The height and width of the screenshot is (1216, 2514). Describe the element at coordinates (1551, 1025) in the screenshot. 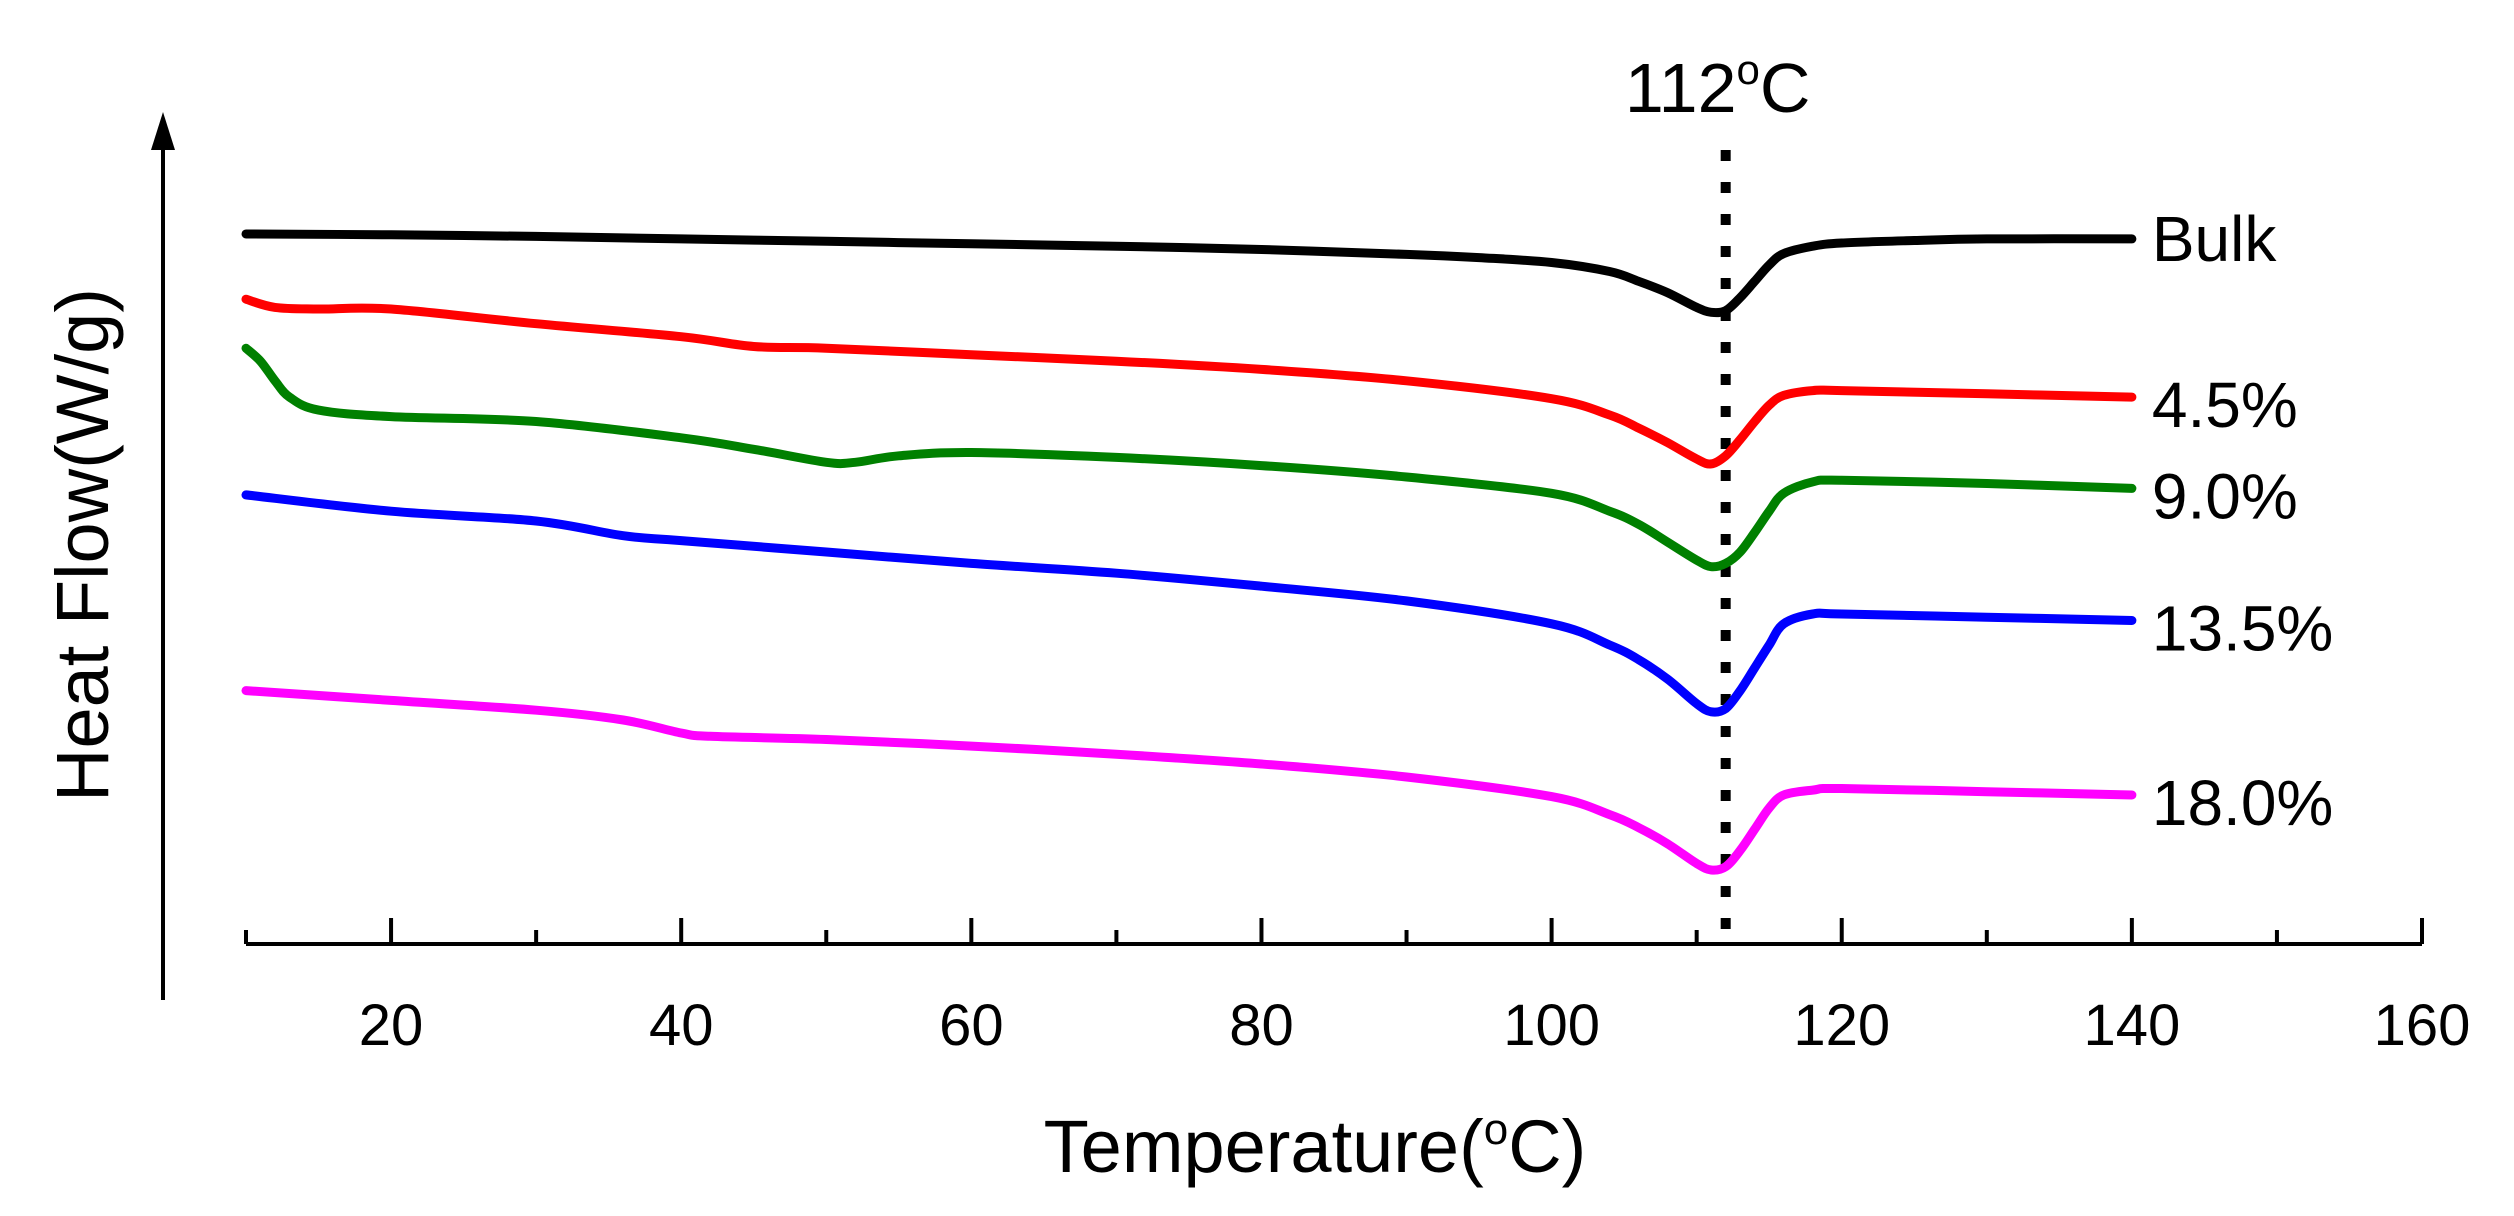

I see `x-tick-label-100: 100` at that location.